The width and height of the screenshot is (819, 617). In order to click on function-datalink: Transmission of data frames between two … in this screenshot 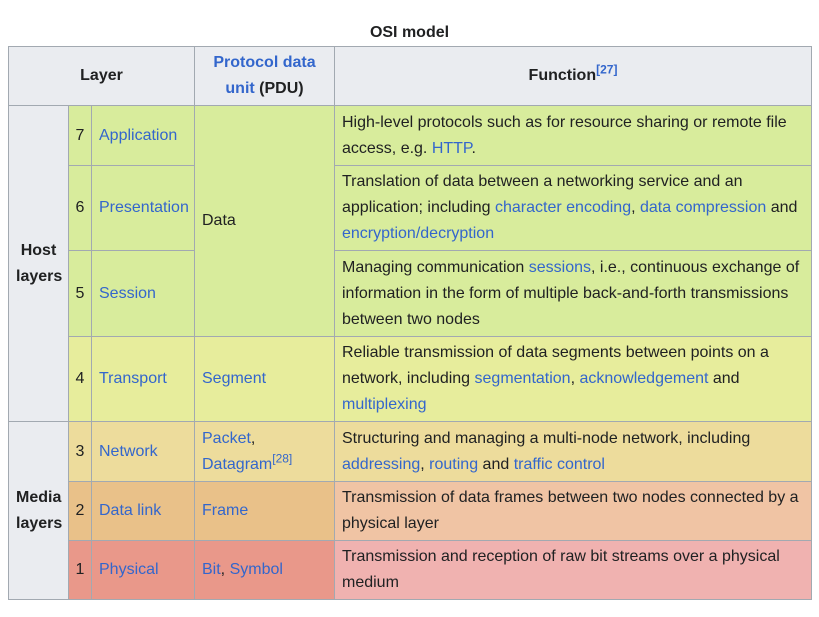, I will do `click(573, 511)`.